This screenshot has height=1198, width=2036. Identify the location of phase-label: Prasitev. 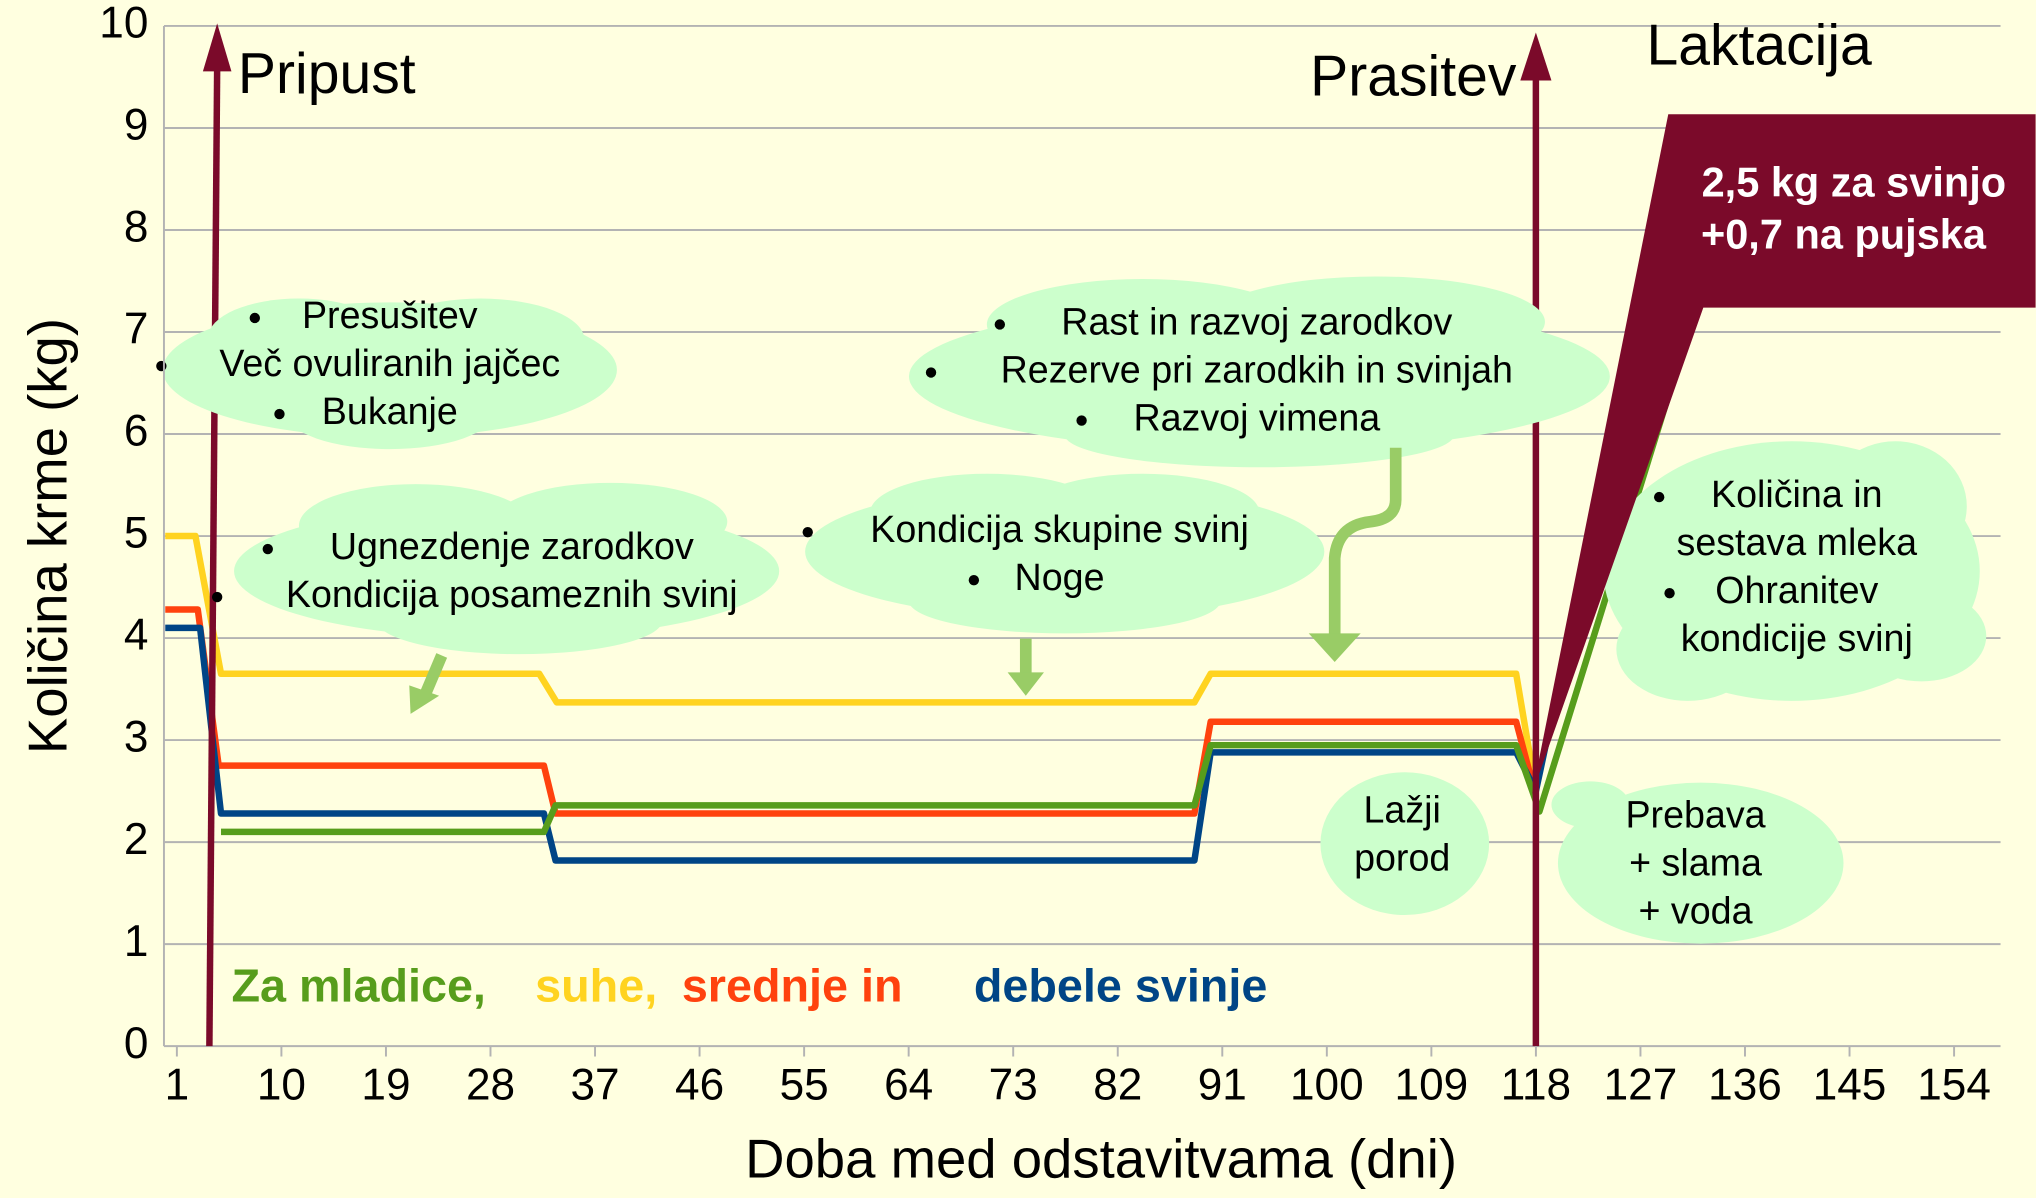
(1413, 77).